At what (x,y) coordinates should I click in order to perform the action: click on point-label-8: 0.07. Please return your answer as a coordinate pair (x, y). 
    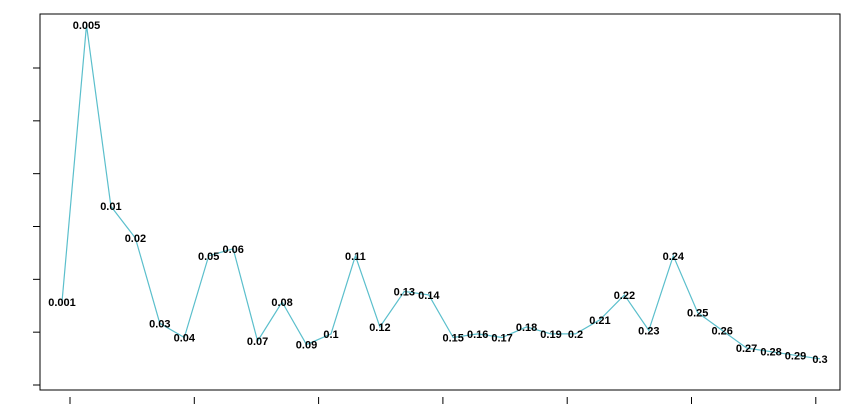
    Looking at the image, I should click on (257, 342).